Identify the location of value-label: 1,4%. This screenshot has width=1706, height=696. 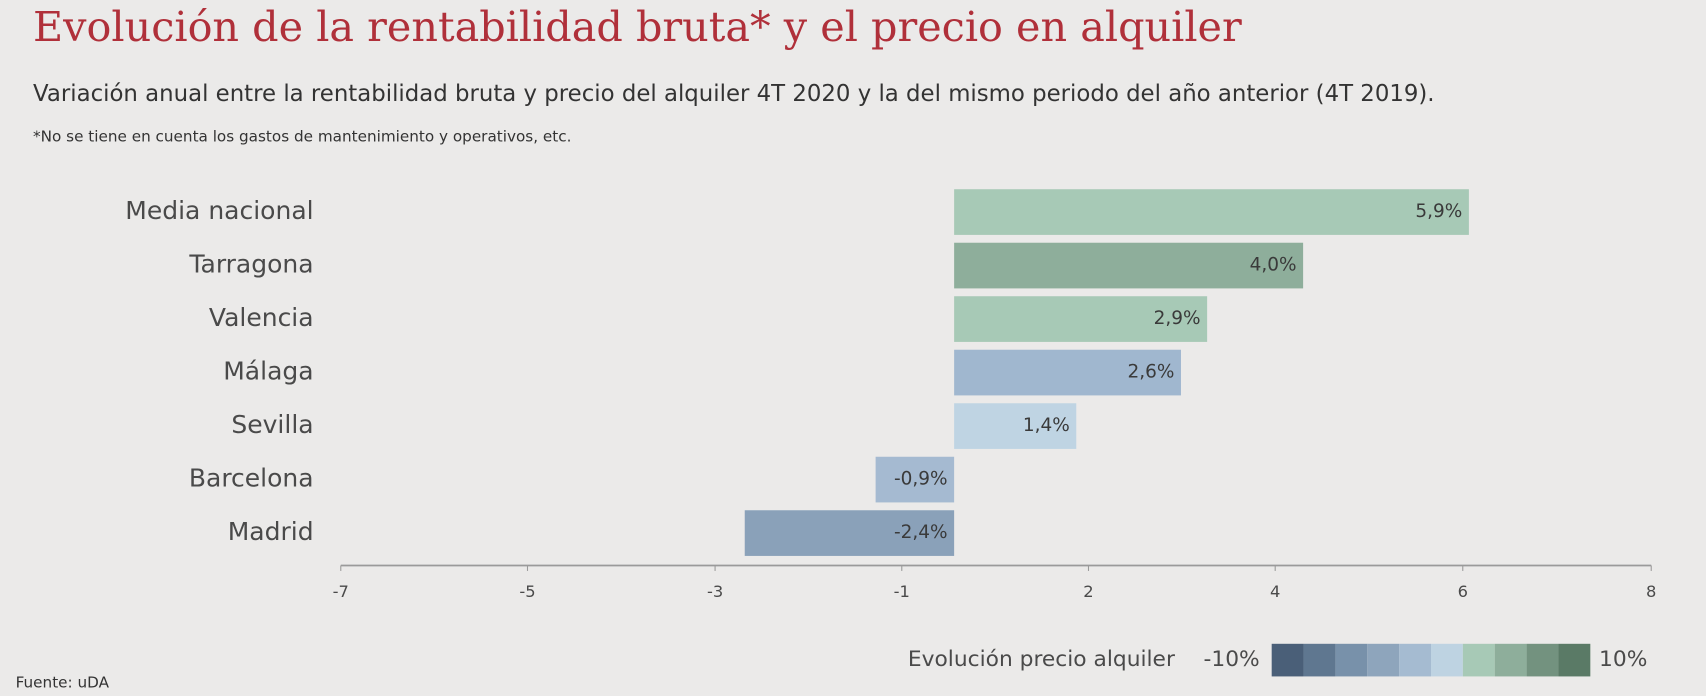
(1046, 425).